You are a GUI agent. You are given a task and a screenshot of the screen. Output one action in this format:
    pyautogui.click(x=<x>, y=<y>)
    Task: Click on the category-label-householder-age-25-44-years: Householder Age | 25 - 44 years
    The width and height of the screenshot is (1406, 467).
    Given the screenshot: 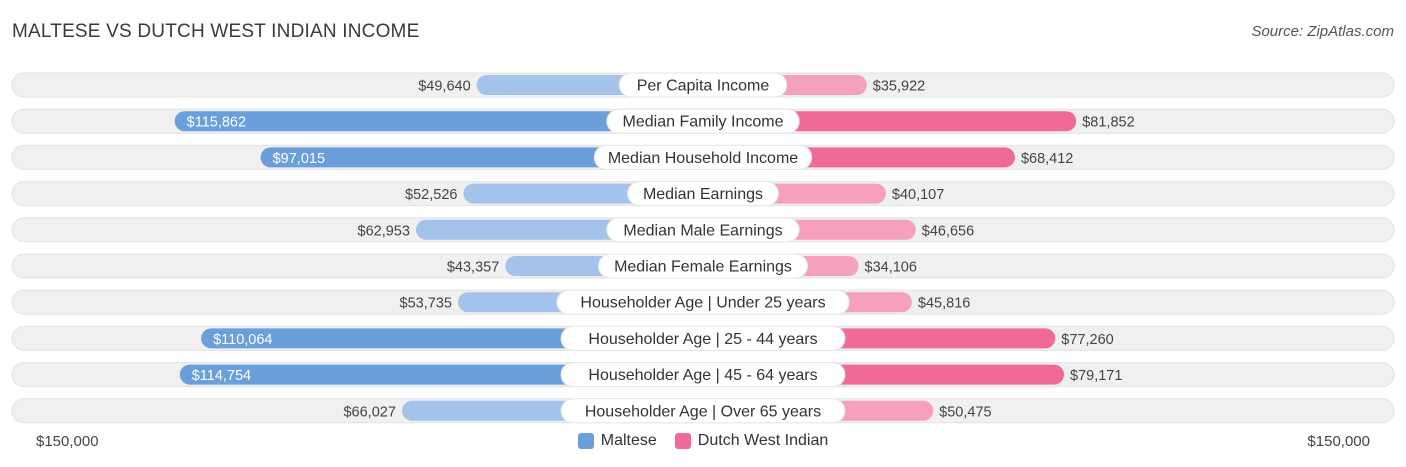 What is the action you would take?
    pyautogui.click(x=702, y=339)
    